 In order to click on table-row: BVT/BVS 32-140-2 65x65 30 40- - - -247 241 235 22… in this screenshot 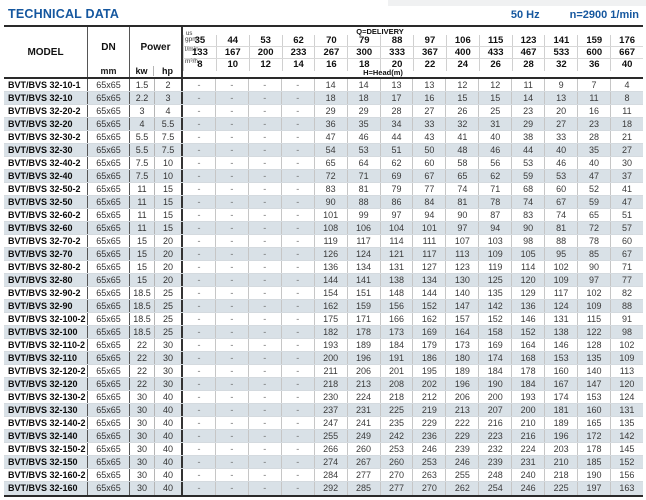, I will do `click(323, 423)`.